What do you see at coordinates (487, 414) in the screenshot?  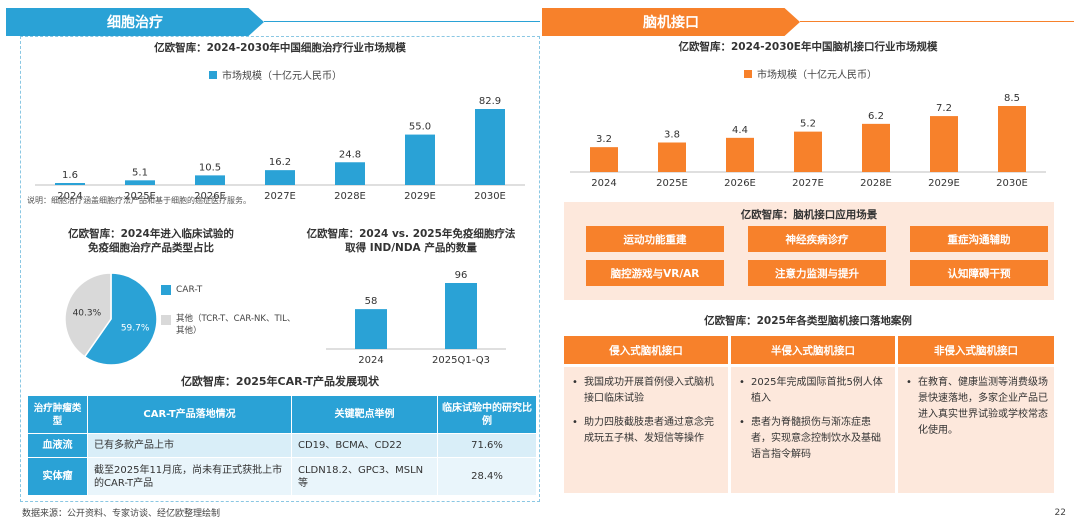 I see `cart-table-header-pct: 临床试验中的研究比例` at bounding box center [487, 414].